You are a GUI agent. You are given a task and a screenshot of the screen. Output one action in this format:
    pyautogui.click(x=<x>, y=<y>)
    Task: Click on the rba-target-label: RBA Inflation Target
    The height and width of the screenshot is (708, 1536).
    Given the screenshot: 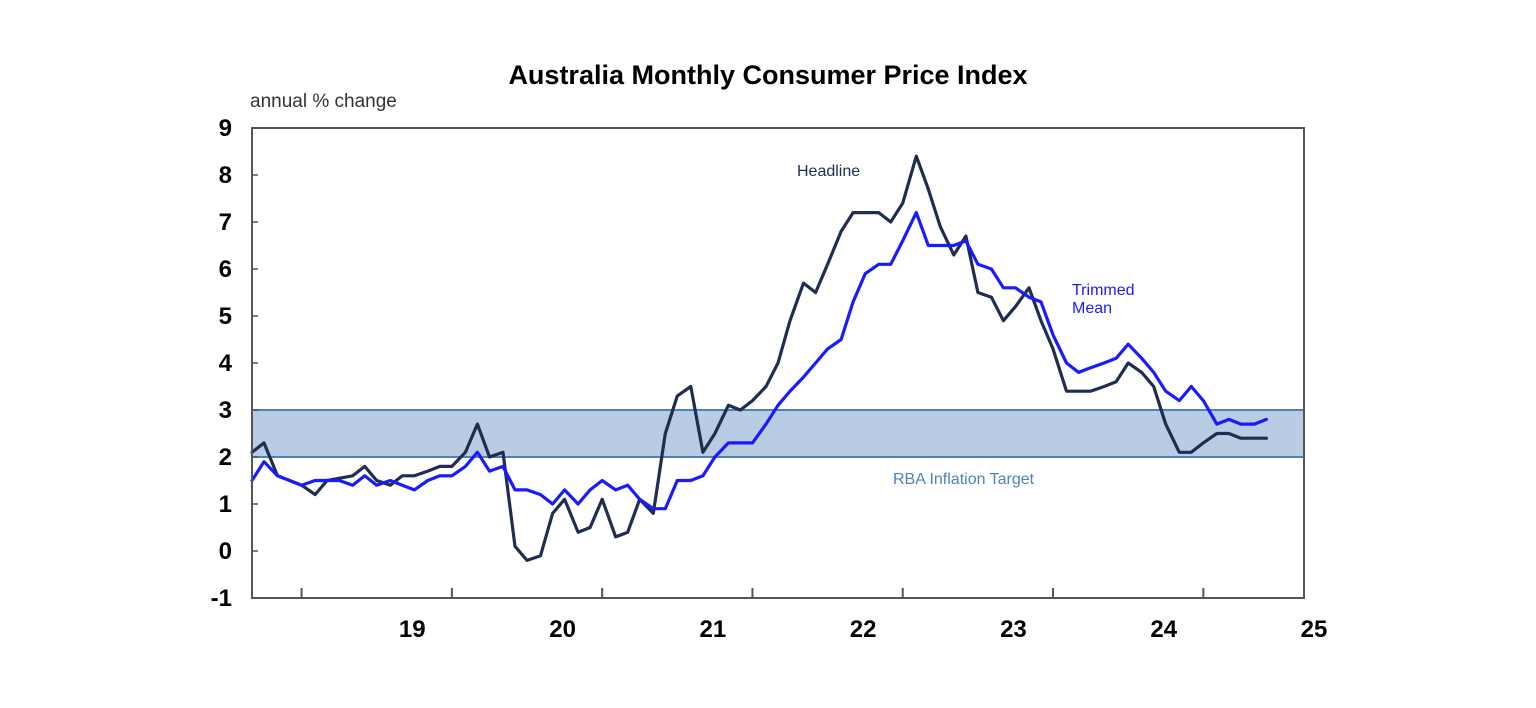 What is the action you would take?
    pyautogui.click(x=964, y=479)
    